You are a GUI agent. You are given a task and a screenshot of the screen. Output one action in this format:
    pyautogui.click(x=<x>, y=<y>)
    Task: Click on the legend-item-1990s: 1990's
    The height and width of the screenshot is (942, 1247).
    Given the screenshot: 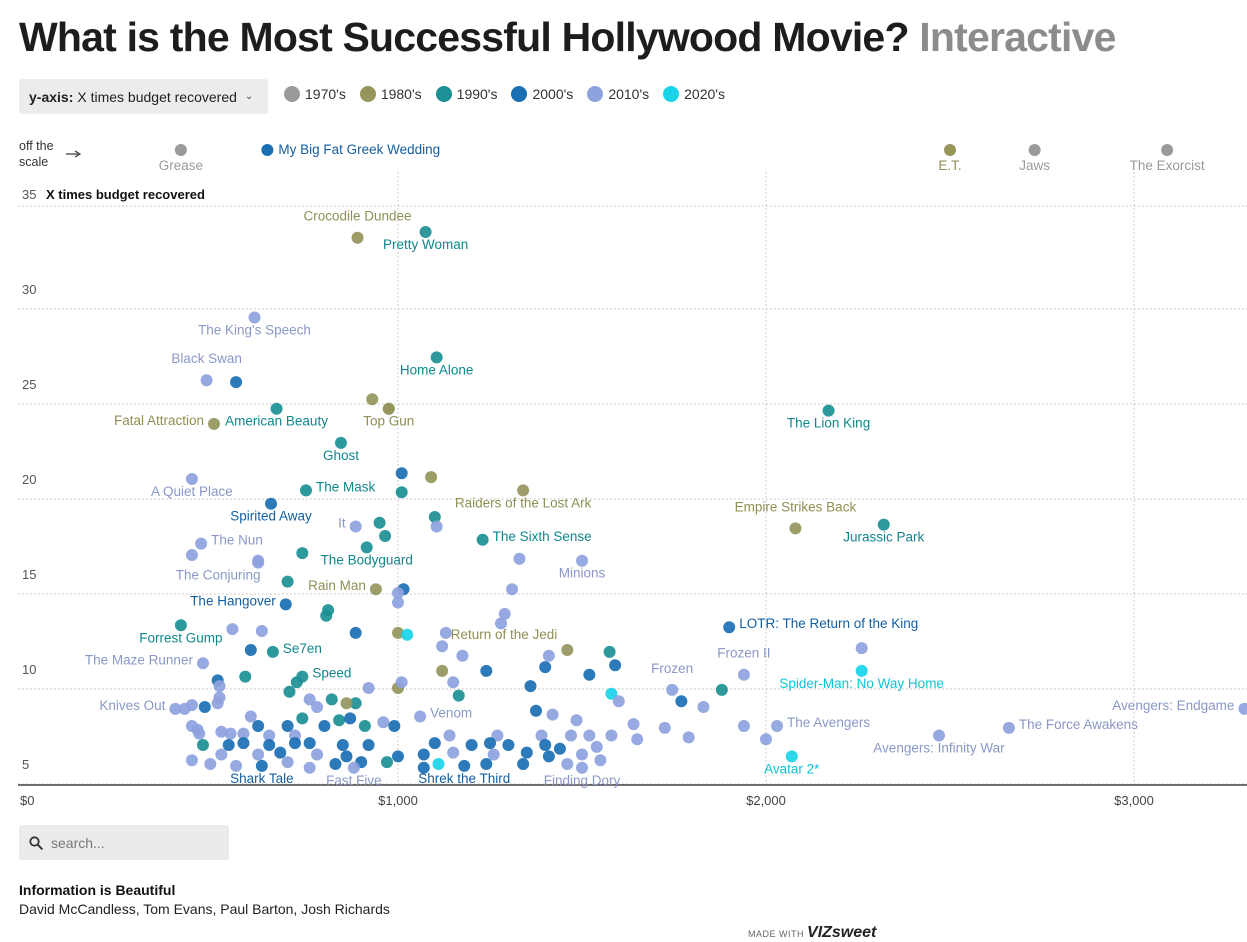 What is the action you would take?
    pyautogui.click(x=466, y=94)
    